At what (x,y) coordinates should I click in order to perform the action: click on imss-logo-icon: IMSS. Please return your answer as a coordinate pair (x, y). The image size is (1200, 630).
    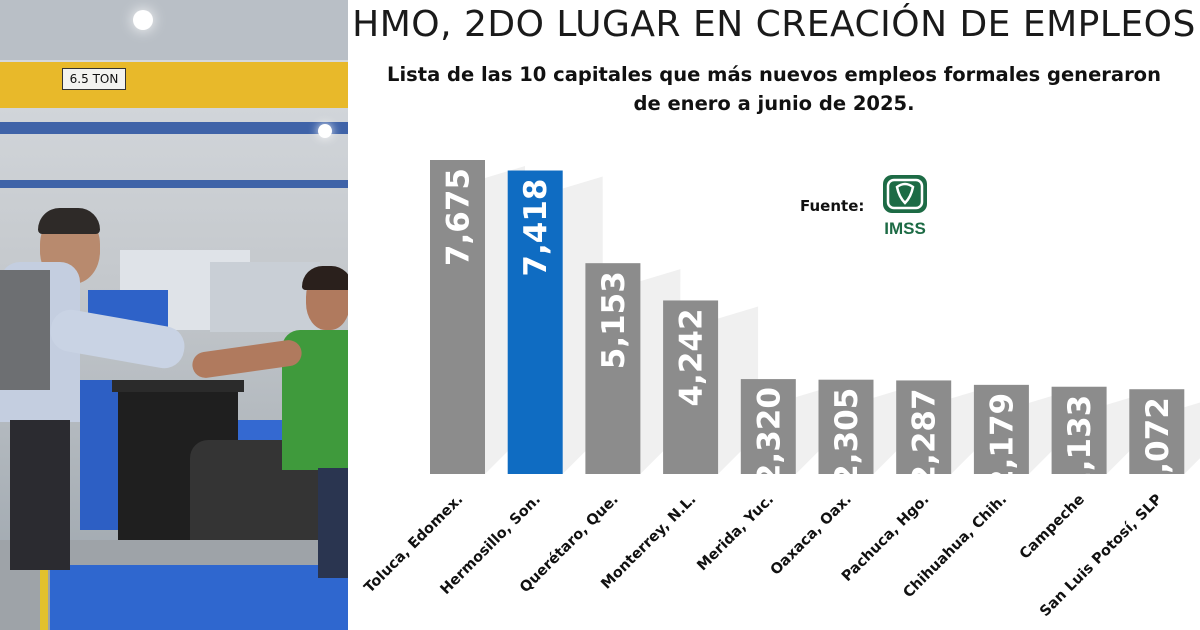
    Looking at the image, I should click on (905, 206).